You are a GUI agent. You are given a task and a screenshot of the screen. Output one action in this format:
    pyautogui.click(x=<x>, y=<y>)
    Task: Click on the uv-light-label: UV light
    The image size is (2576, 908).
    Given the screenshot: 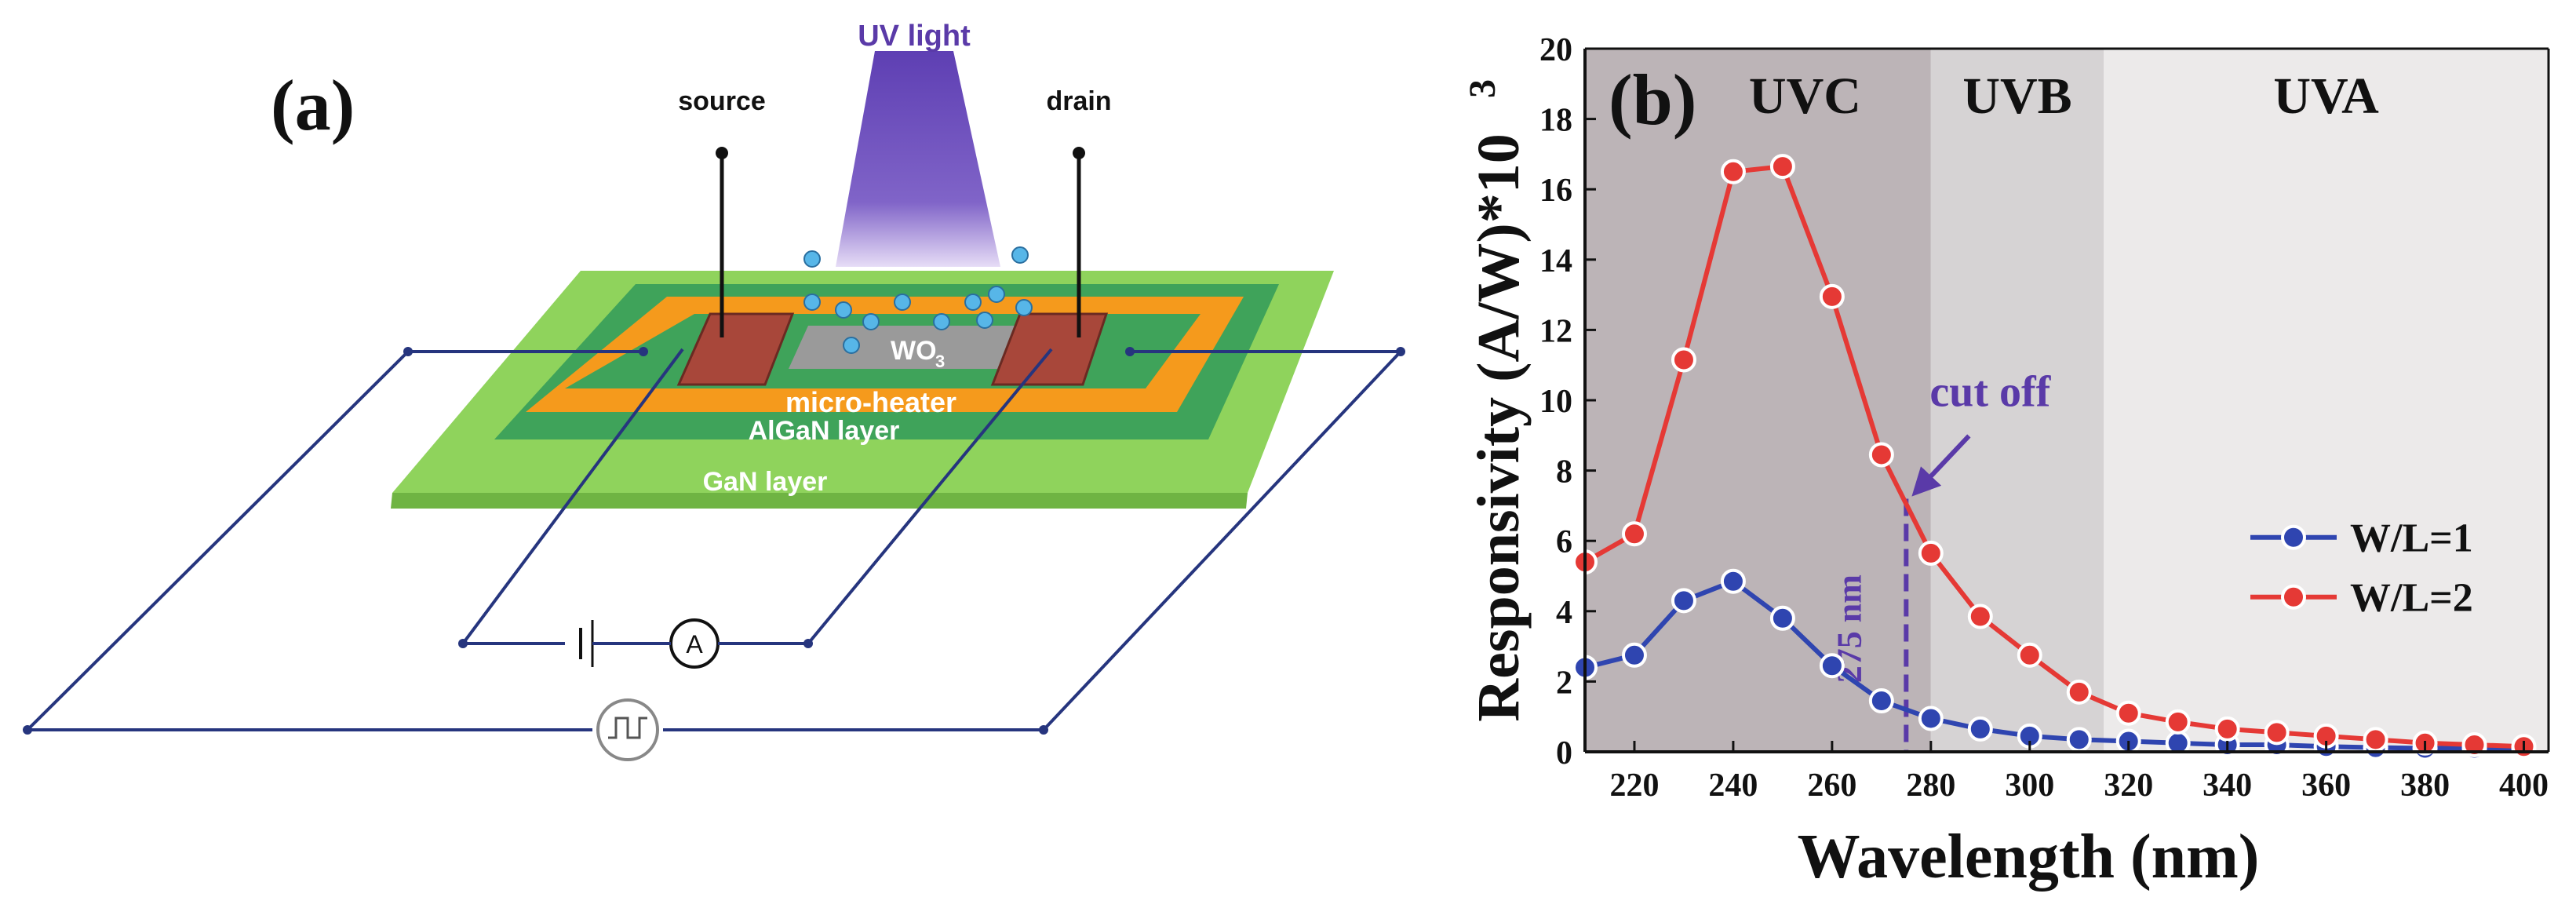 What is the action you would take?
    pyautogui.click(x=914, y=36)
    